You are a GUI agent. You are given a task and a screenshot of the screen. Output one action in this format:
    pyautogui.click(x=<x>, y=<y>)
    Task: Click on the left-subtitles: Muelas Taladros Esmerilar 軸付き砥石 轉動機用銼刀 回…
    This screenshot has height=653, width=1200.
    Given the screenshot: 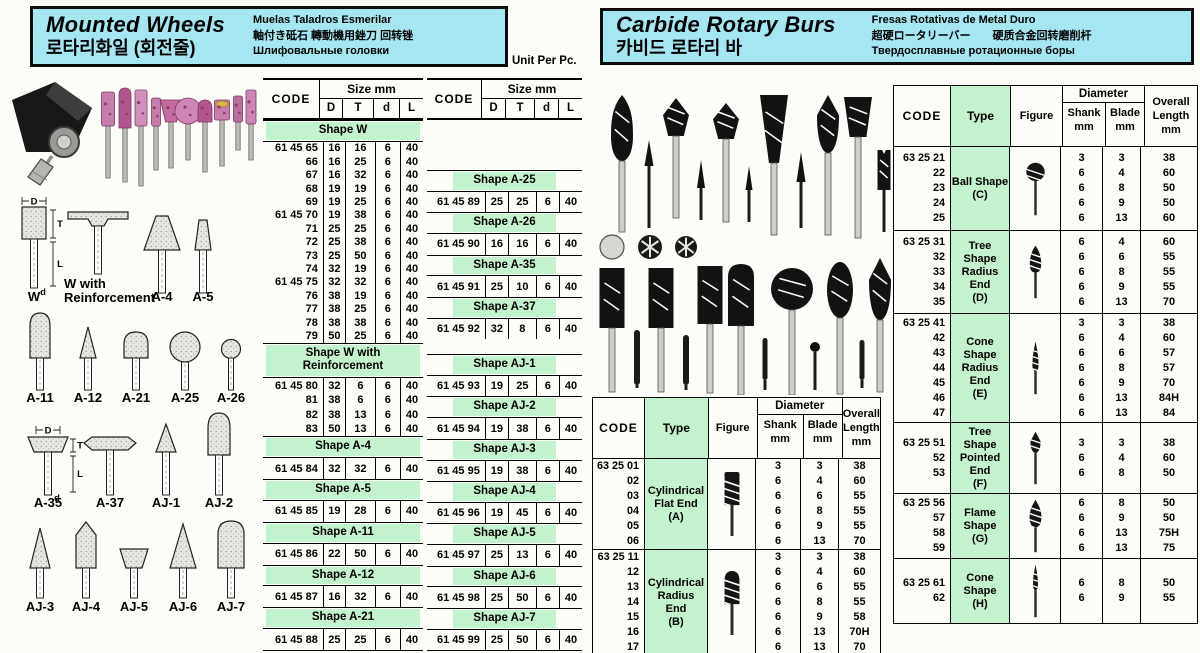 What is the action you would take?
    pyautogui.click(x=333, y=37)
    